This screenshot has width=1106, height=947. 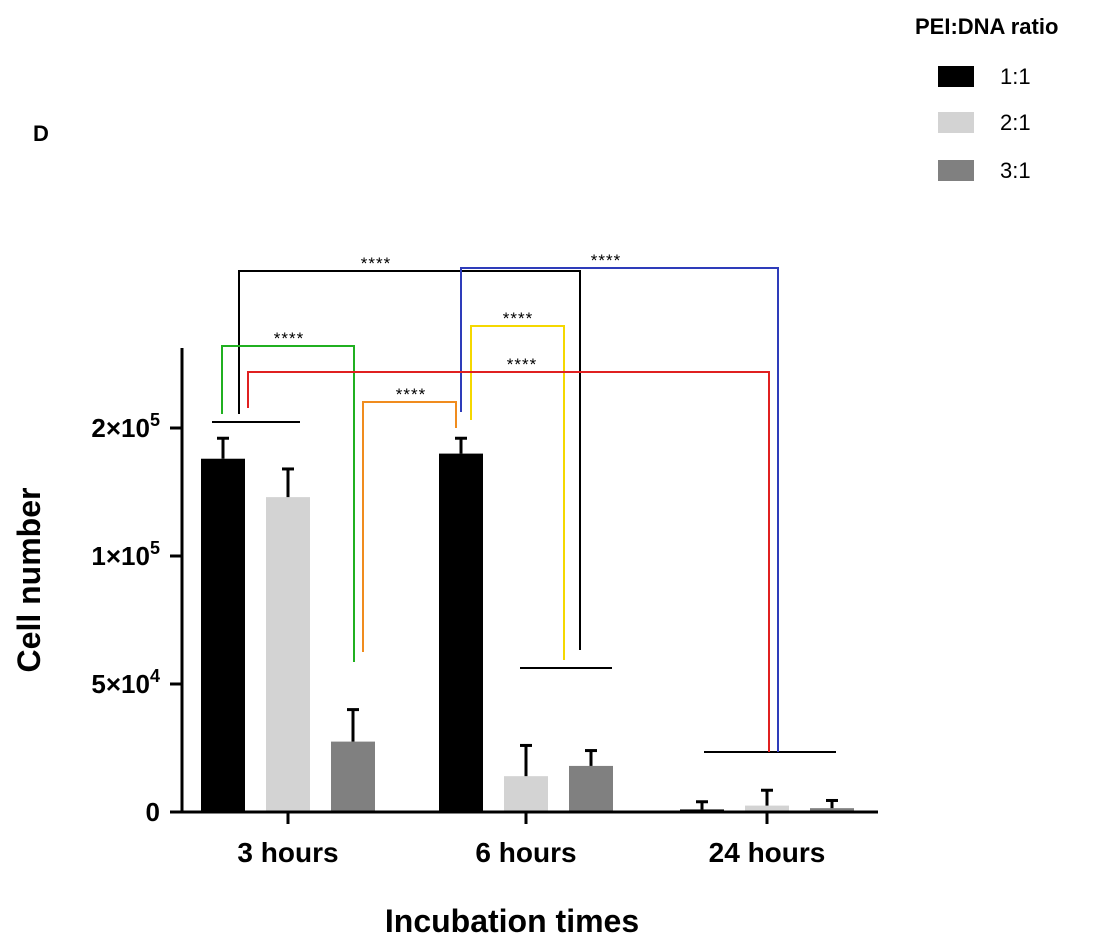 I want to click on y-tick-label: 2×10⁵, so click(x=125, y=426).